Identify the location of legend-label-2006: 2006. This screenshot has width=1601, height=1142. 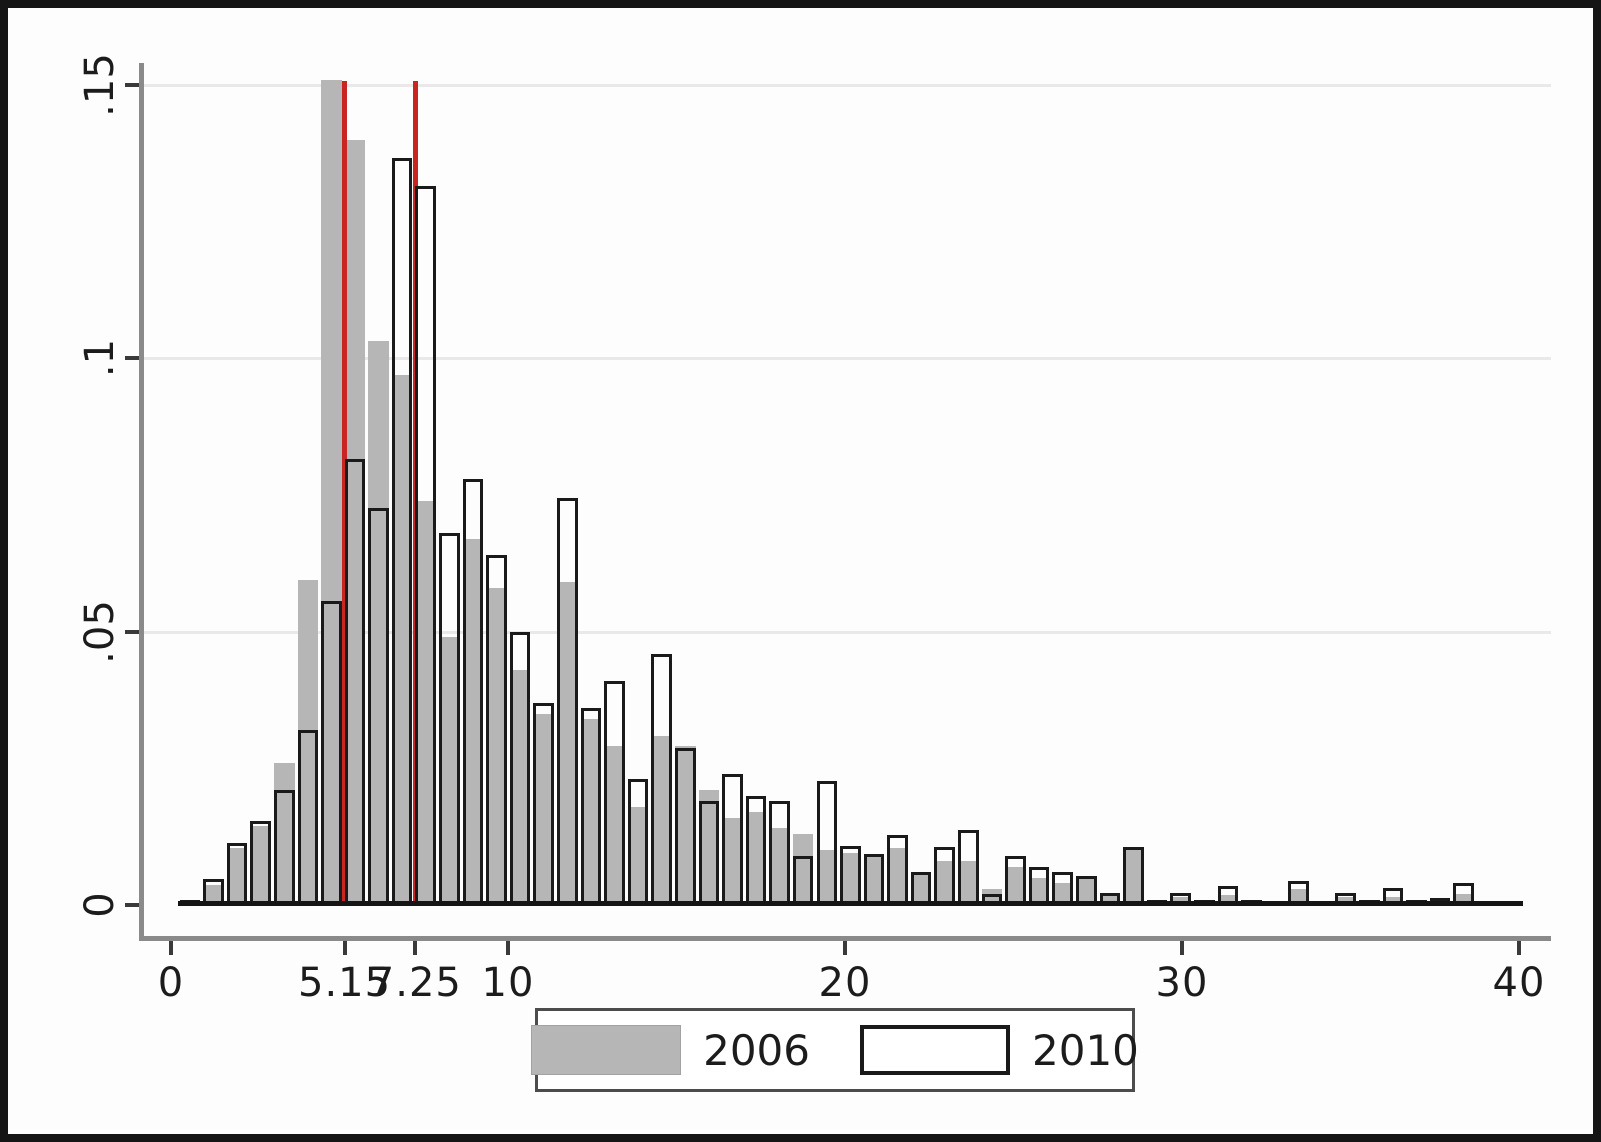
(756, 1050).